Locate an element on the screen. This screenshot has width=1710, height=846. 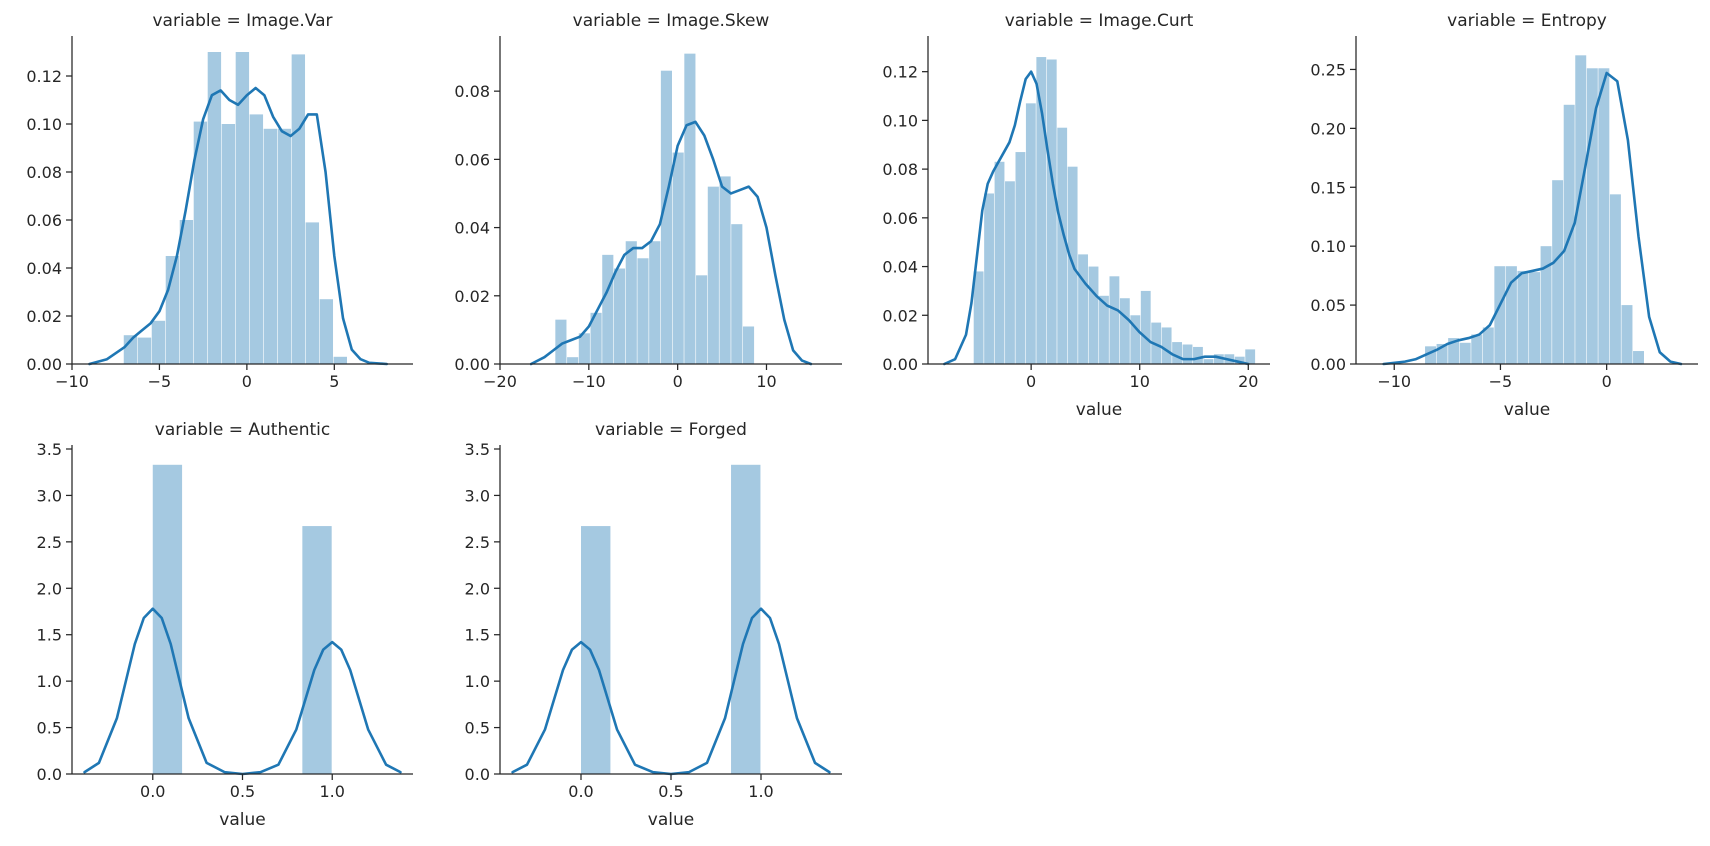
x-tick-label: 0.0 is located at coordinates (152, 791).